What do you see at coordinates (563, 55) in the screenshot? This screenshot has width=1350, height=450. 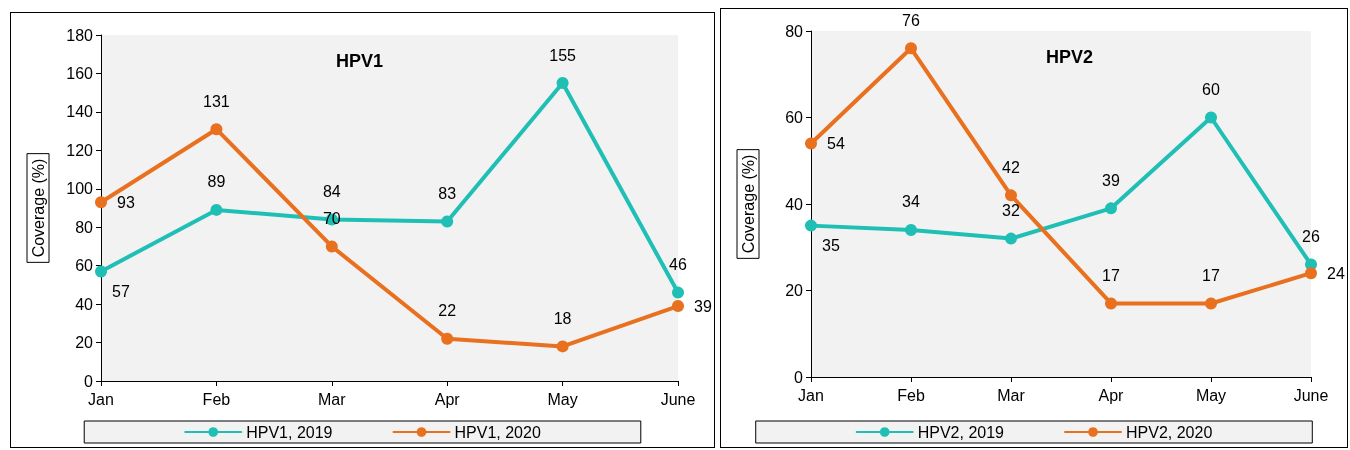 I see `data-label: 155` at bounding box center [563, 55].